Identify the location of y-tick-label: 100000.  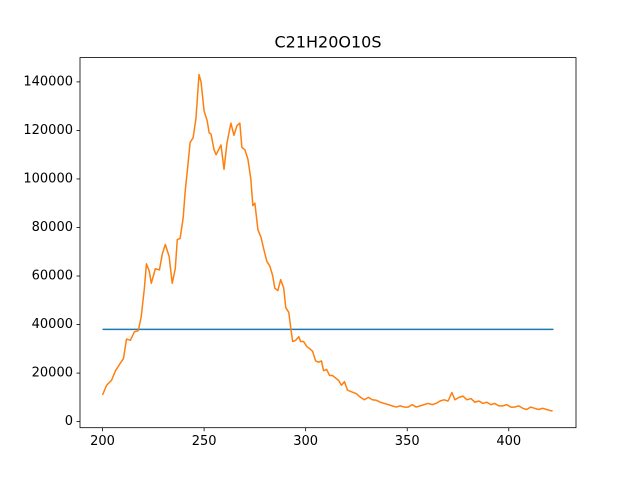
(48, 178).